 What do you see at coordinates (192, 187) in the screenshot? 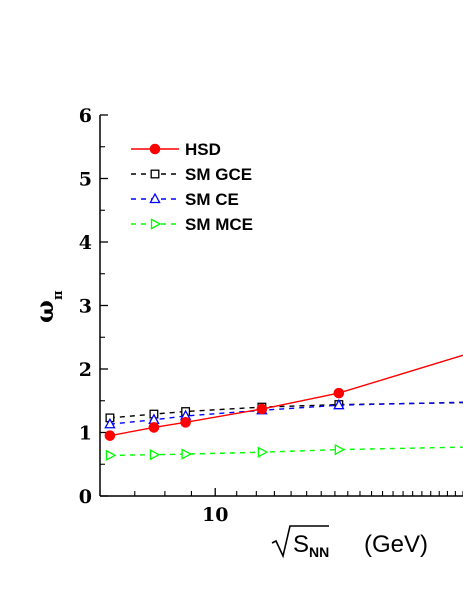
I see `legend: HSD SM GCE SM CE SM MCE` at bounding box center [192, 187].